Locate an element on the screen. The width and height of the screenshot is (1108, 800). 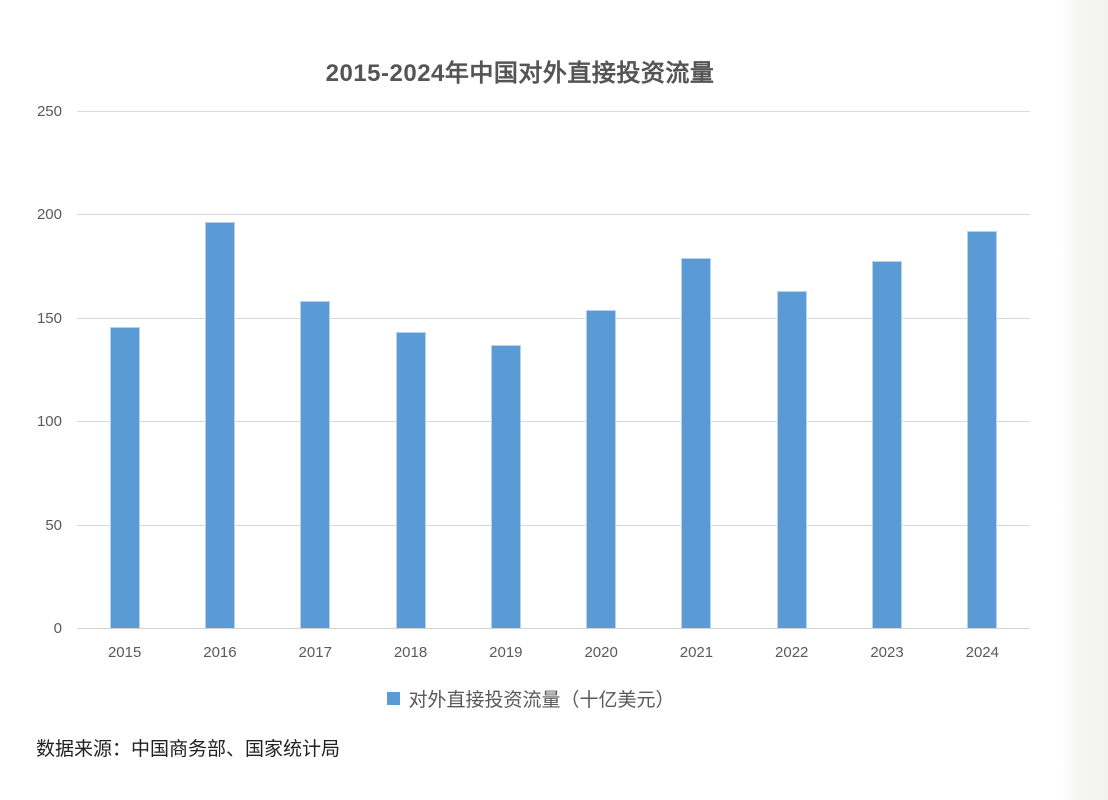
bar-2015 is located at coordinates (125, 477).